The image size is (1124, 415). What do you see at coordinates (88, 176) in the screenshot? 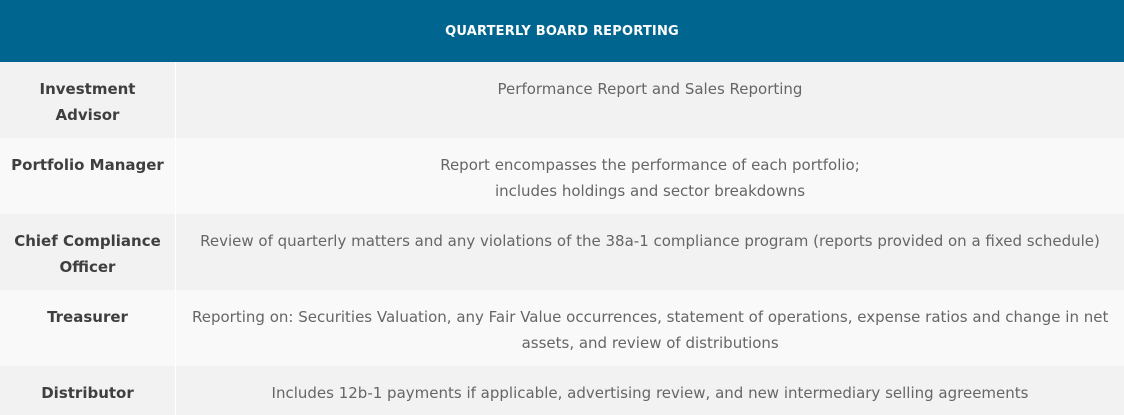
I see `role-cell: Portfolio Manager` at bounding box center [88, 176].